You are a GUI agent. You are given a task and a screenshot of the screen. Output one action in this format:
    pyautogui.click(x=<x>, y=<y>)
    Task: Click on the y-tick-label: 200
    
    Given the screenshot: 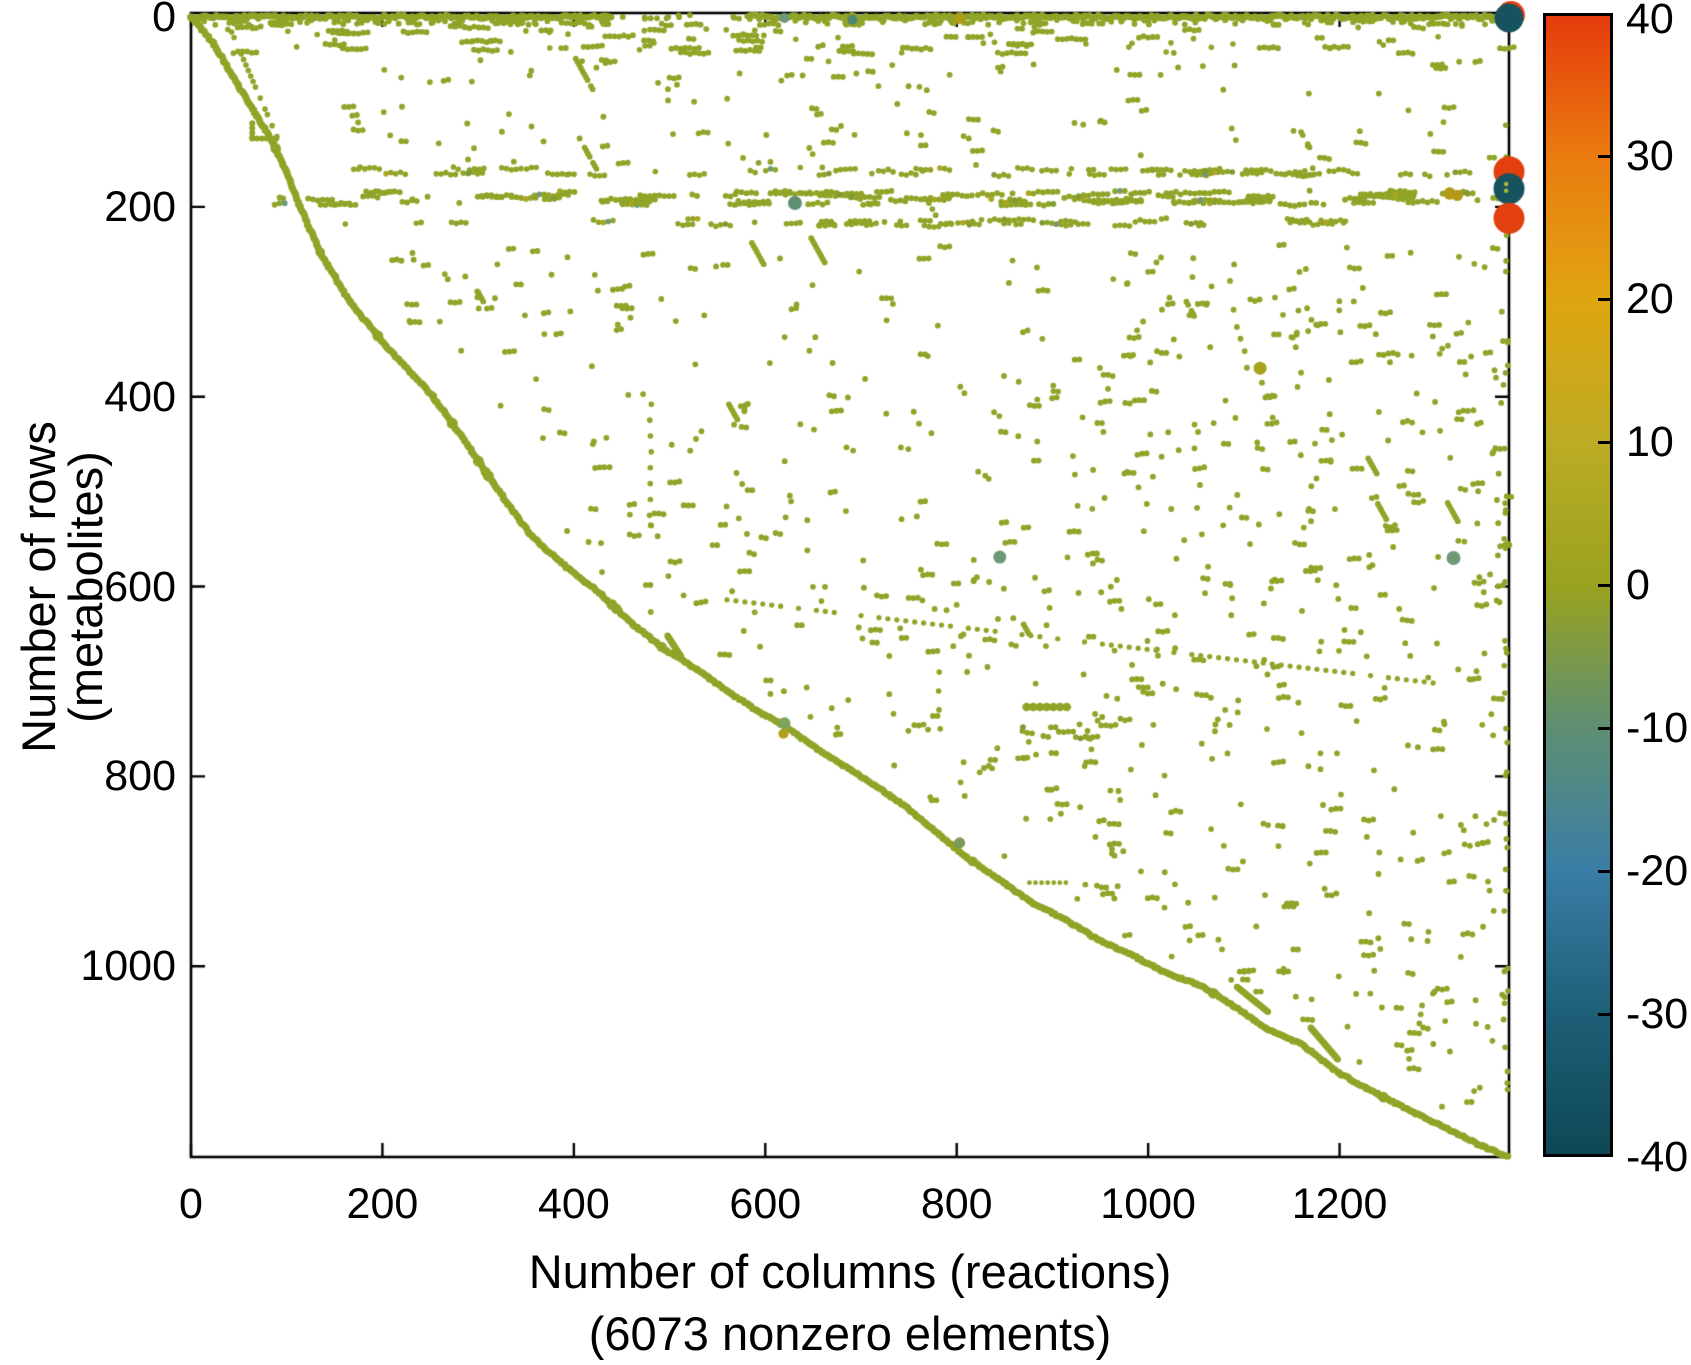 What is the action you would take?
    pyautogui.click(x=140, y=206)
    